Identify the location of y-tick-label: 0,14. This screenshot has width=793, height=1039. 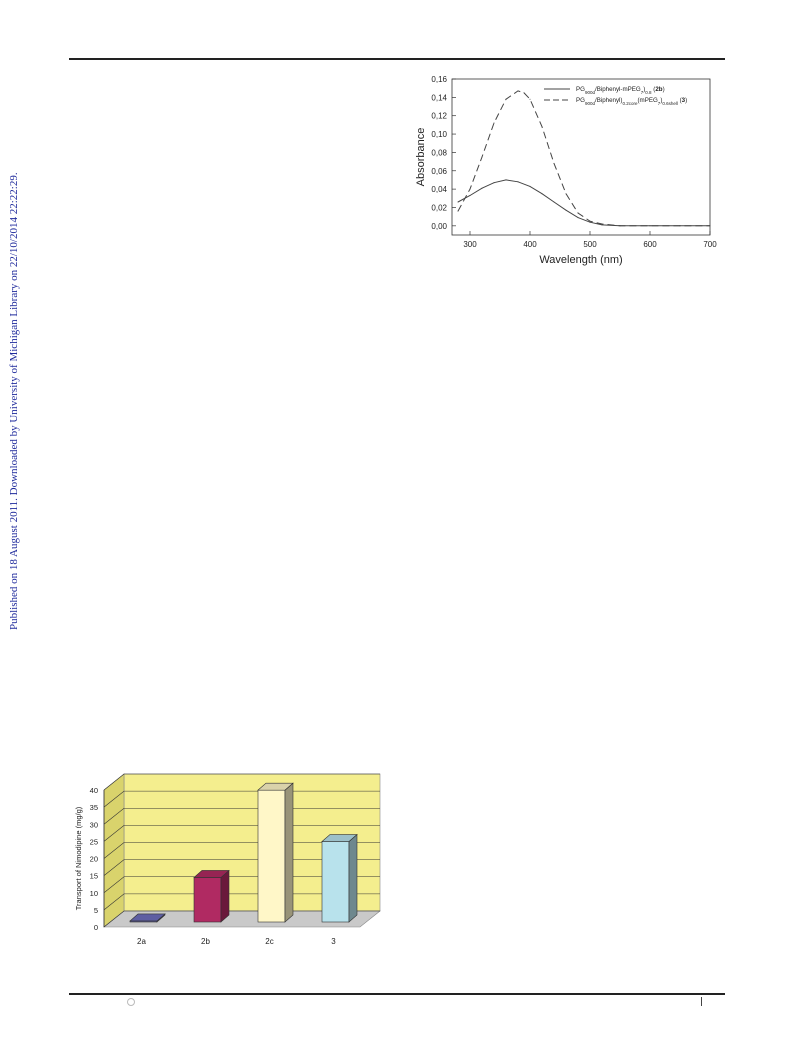
(439, 97).